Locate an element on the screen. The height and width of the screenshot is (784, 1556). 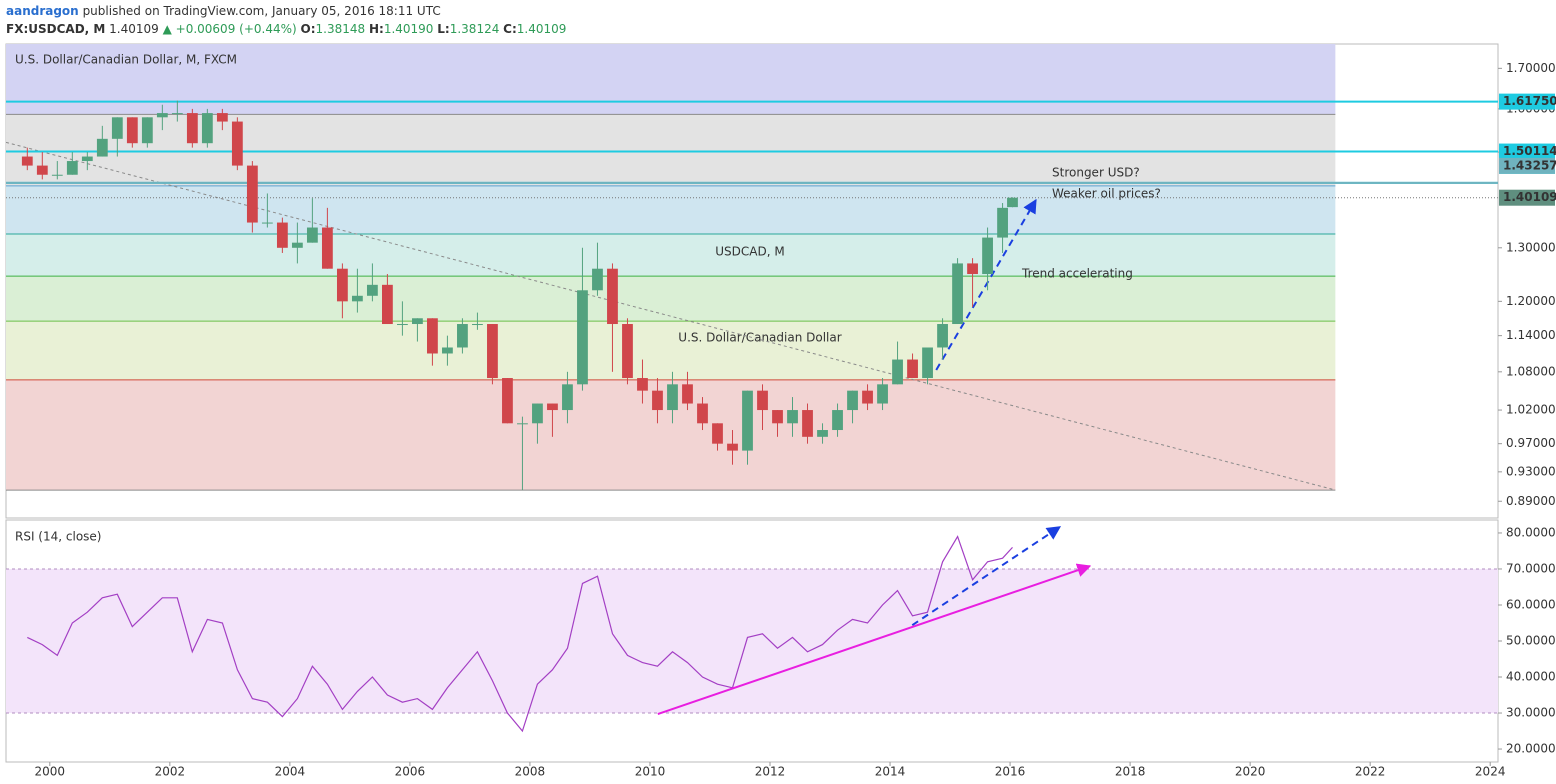
x-tick-label: 2000 is located at coordinates (50, 772).